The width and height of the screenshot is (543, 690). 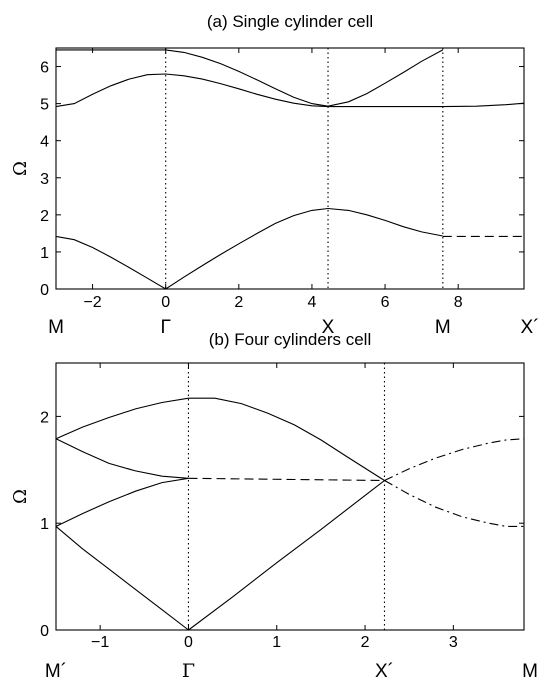 What do you see at coordinates (458, 302) in the screenshot?
I see `x-tick-label: 8` at bounding box center [458, 302].